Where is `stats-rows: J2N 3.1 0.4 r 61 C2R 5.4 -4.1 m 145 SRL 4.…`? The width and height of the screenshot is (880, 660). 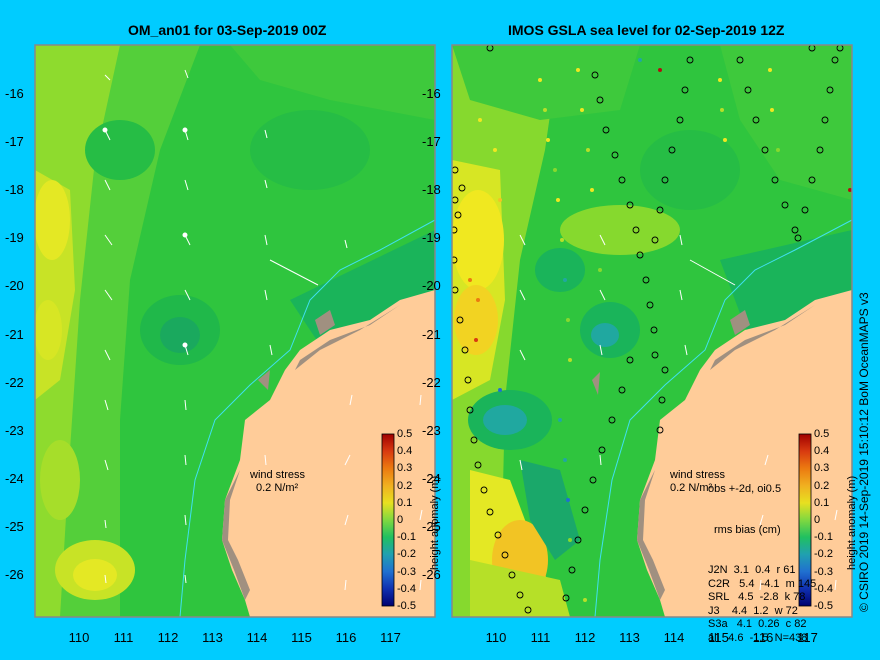 stats-rows: J2N 3.1 0.4 r 61 C2R 5.4 -4.1 m 145 SRL 4.… is located at coordinates (762, 604).